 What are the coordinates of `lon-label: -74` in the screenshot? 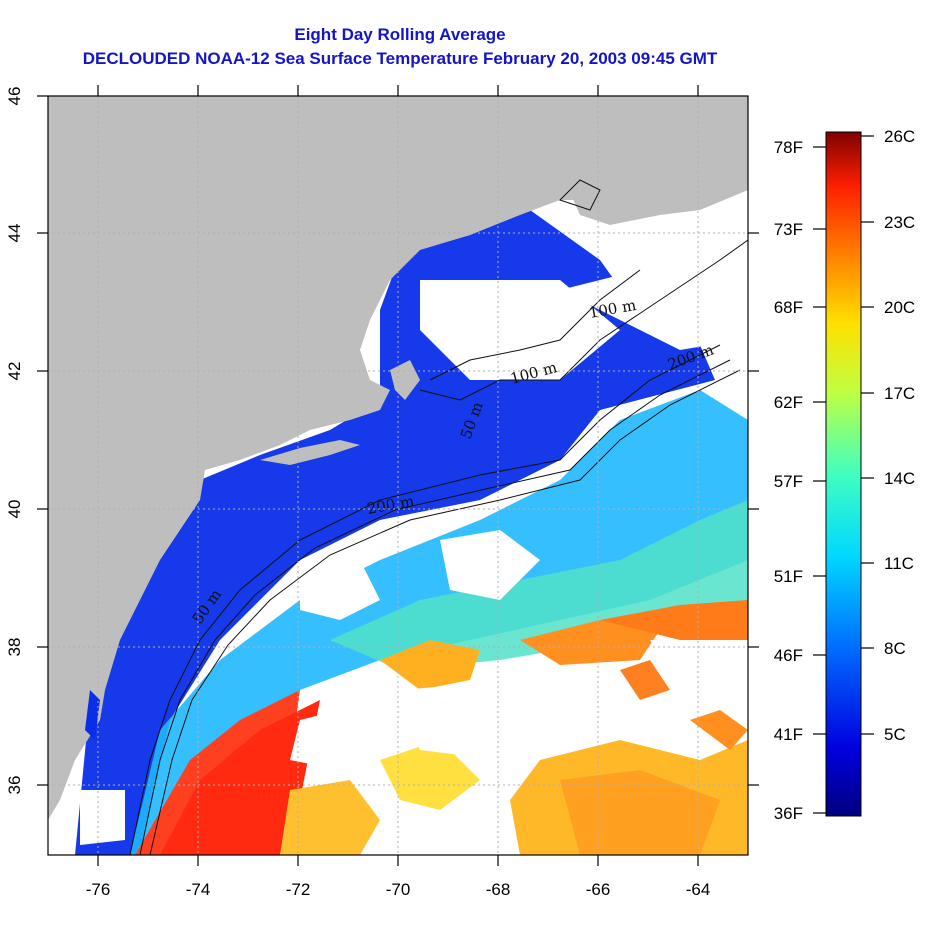 It's located at (198, 889).